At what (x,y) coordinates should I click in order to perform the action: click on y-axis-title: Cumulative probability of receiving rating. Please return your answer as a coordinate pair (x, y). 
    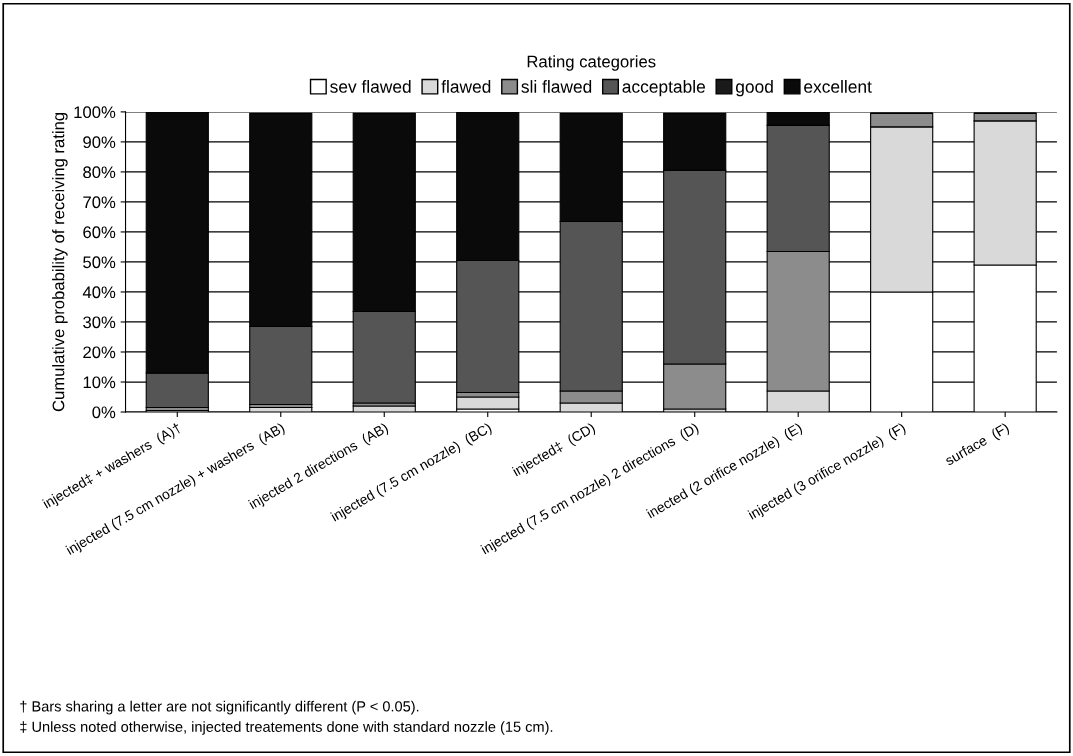
    Looking at the image, I should click on (60, 262).